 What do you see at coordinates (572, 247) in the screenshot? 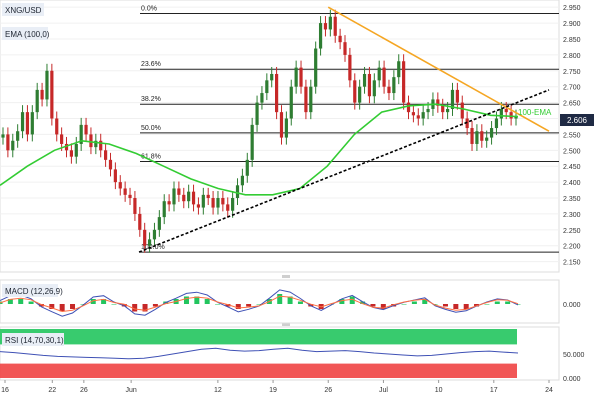
I see `price-tick-label: 2.200` at bounding box center [572, 247].